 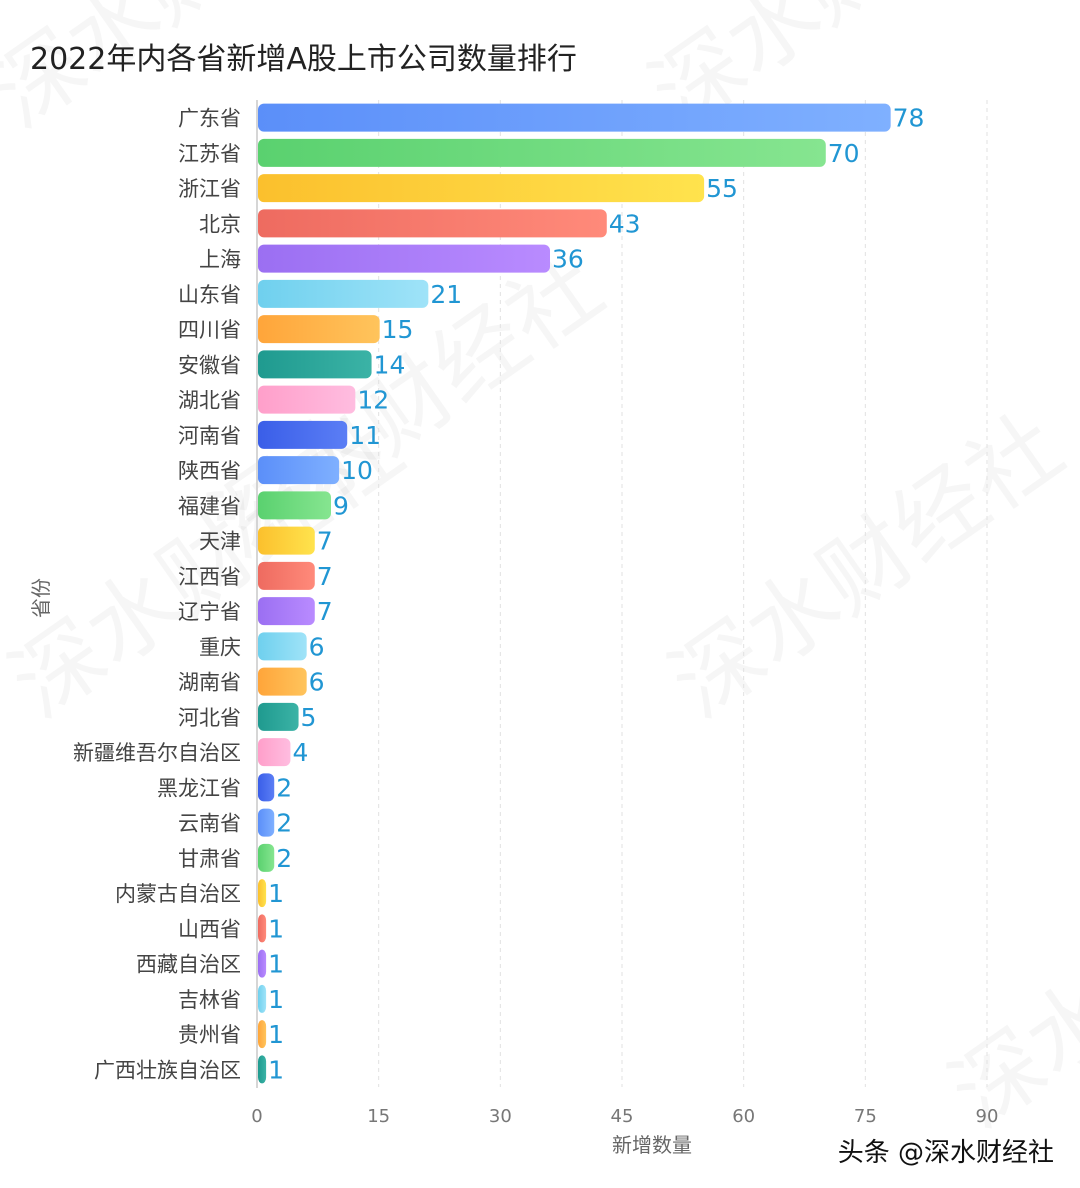 What do you see at coordinates (743, 1116) in the screenshot?
I see `x-tick-label: 60` at bounding box center [743, 1116].